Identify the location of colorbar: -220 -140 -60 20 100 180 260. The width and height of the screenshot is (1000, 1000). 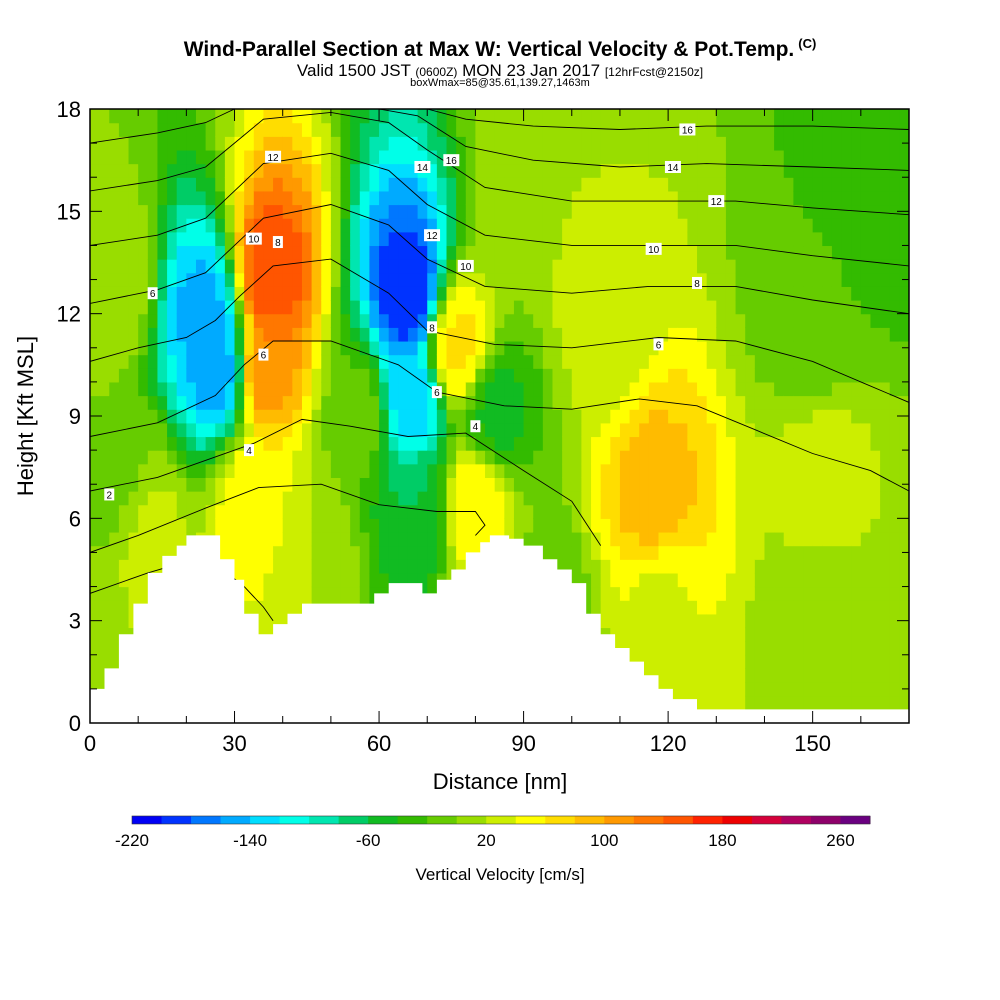
(493, 832).